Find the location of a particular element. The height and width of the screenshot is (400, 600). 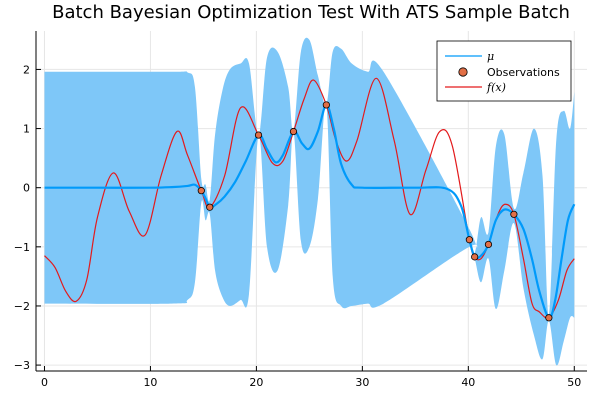

y-tick-label: 0 is located at coordinates (26, 188).